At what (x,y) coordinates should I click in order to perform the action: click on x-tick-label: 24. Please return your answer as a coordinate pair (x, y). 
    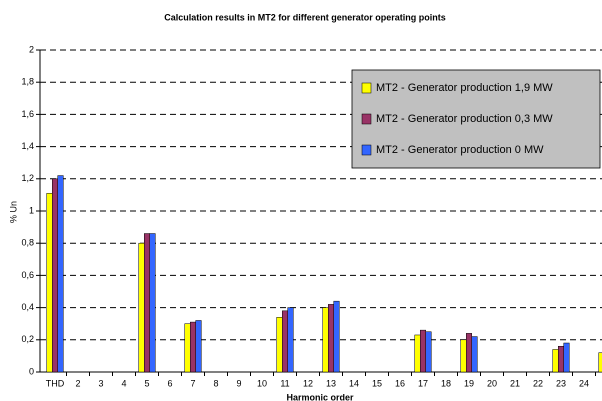
    Looking at the image, I should click on (584, 383).